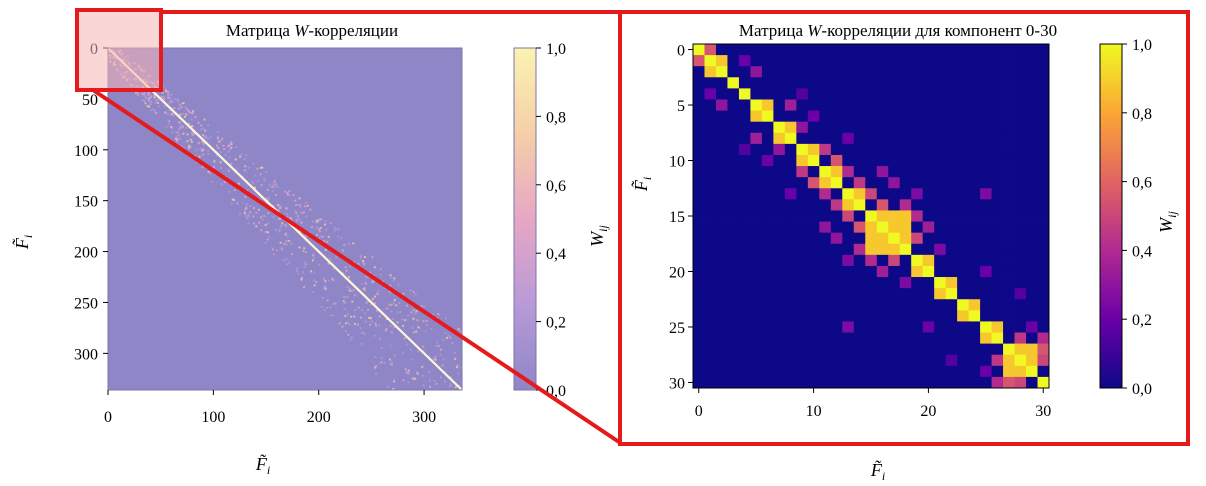 The height and width of the screenshot is (486, 1206). What do you see at coordinates (681, 106) in the screenshot?
I see `right-y-tick-label: 5` at bounding box center [681, 106].